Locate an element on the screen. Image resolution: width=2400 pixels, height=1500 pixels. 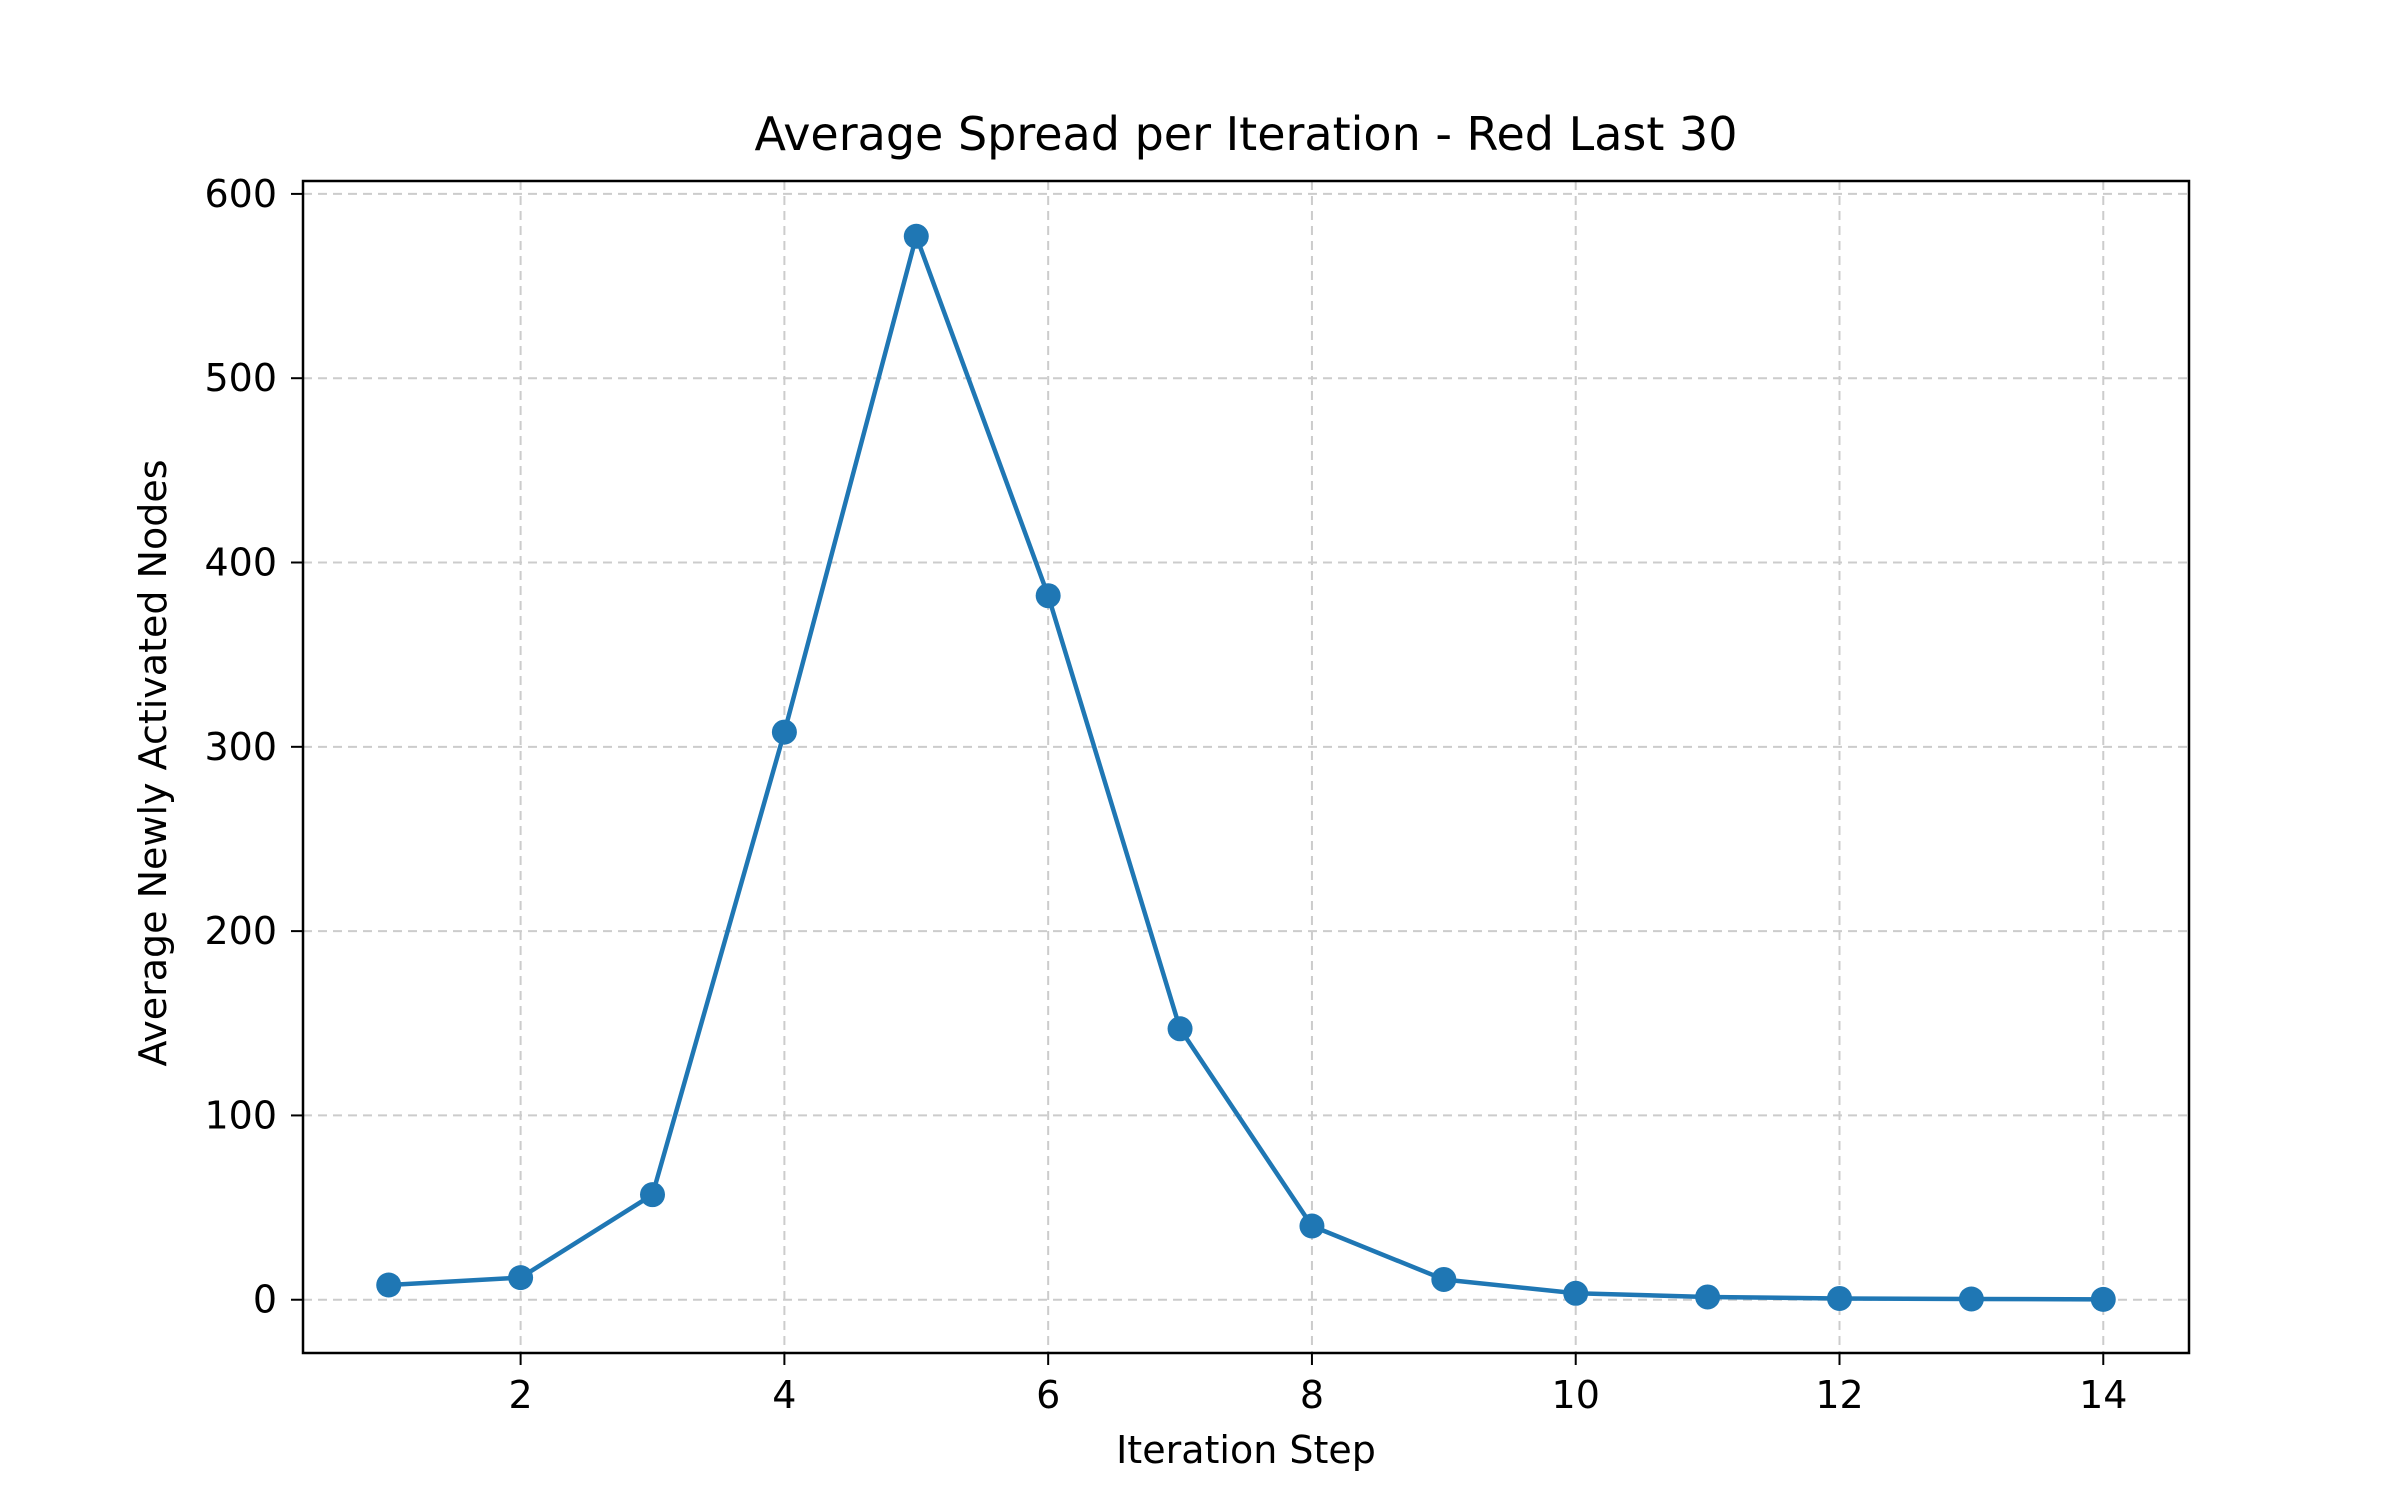
x-tick-label: 12 is located at coordinates (1839, 1395).